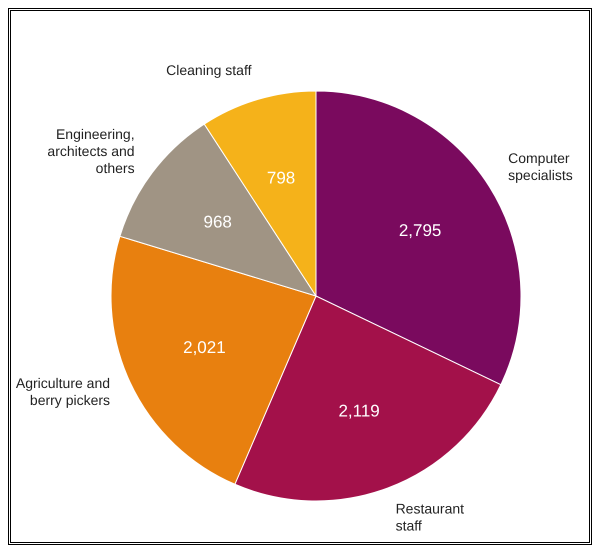 Image resolution: width=600 pixels, height=553 pixels. I want to click on data-label: 2,021, so click(204, 348).